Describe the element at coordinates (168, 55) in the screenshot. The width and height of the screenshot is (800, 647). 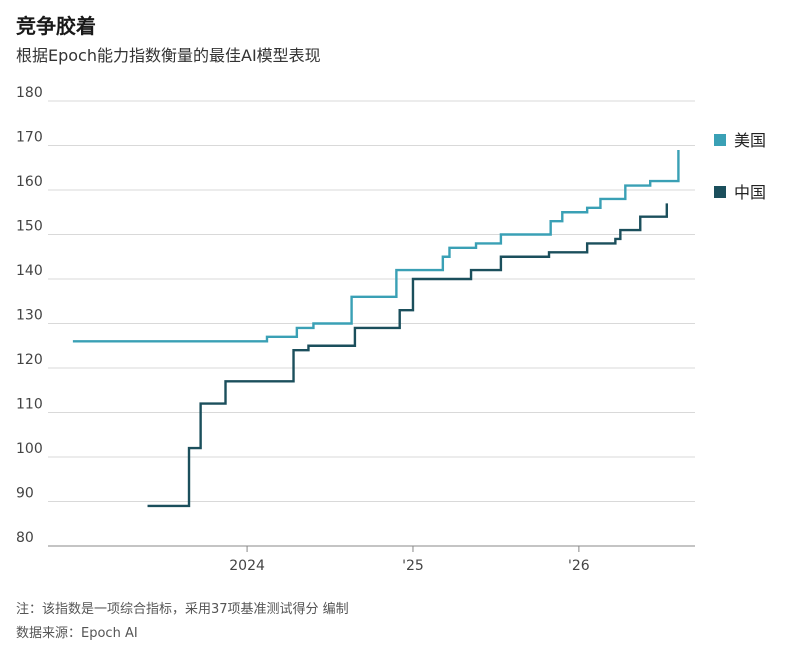
I see `chart-subtitle: 根据Epoch能力指数衡量的最佳AI模型表现` at that location.